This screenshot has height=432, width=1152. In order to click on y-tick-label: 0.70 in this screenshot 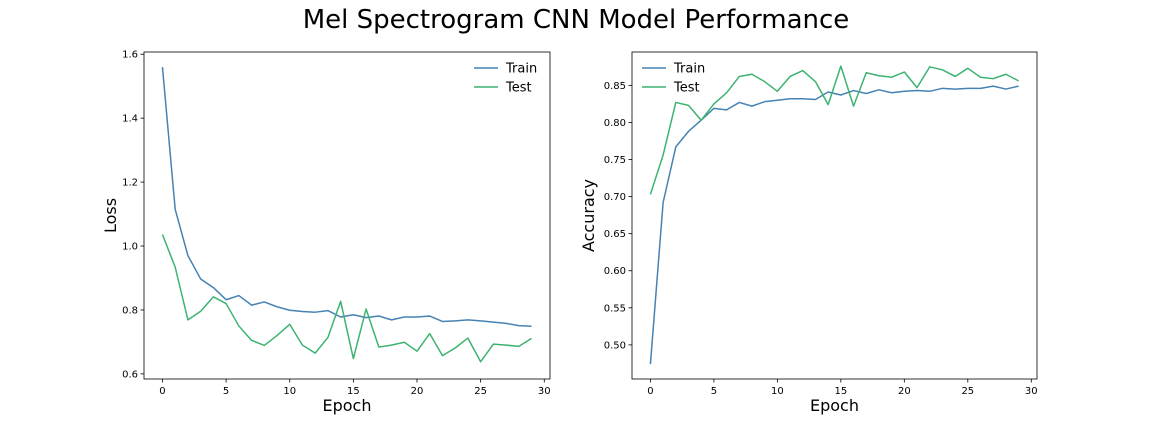, I will do `click(615, 197)`.